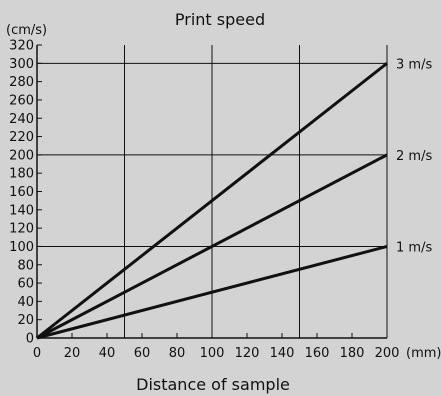 Image resolution: width=441 pixels, height=396 pixels. Describe the element at coordinates (21, 119) in the screenshot. I see `y-tick-label-240: 240` at that location.